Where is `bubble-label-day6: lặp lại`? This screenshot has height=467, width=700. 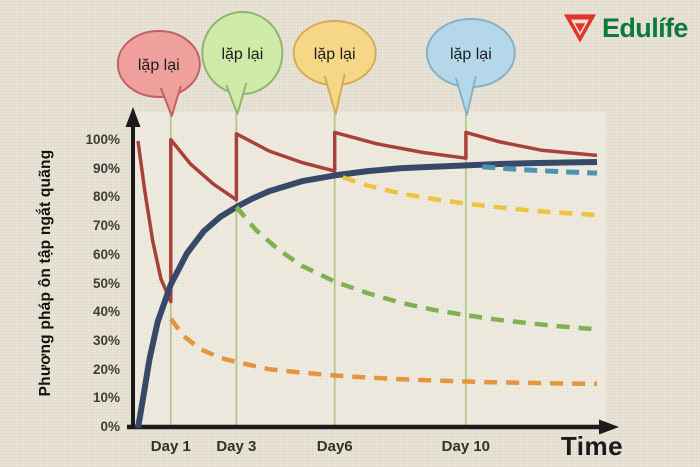 bubble-label-day6: lặp lại is located at coordinates (335, 54).